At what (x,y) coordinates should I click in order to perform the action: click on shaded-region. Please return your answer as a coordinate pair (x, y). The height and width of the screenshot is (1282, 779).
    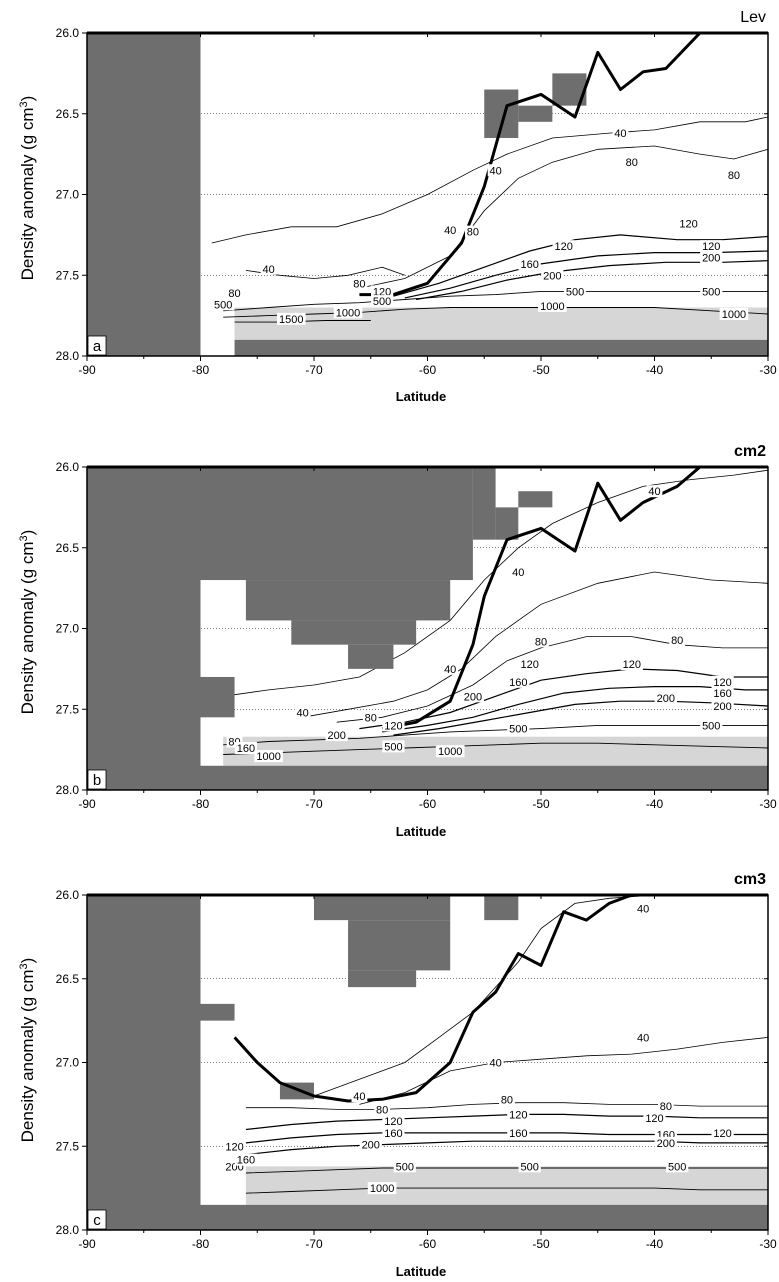
    Looking at the image, I should click on (501, 323).